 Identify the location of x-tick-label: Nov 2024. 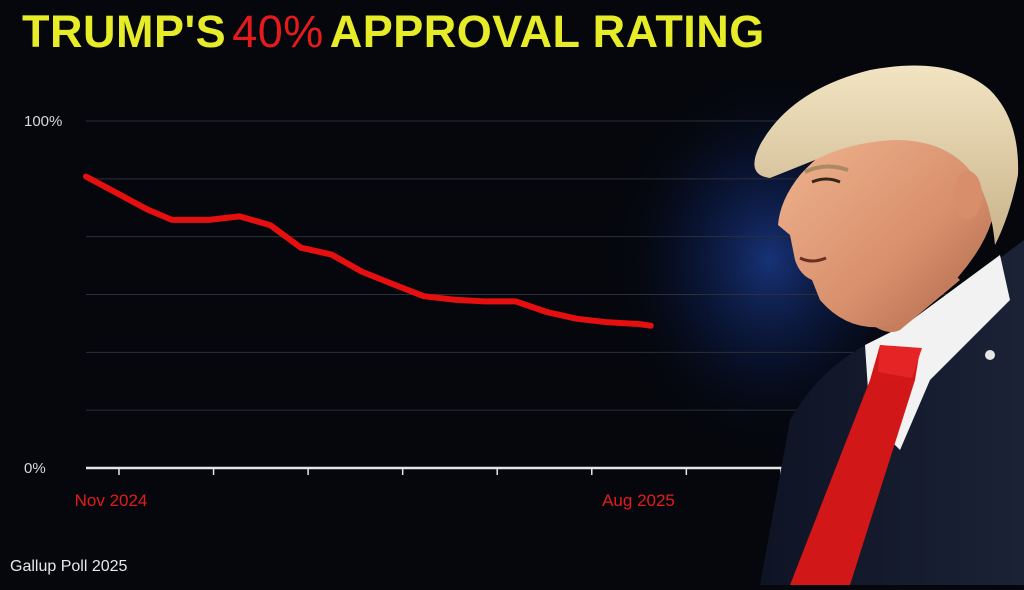
(111, 500).